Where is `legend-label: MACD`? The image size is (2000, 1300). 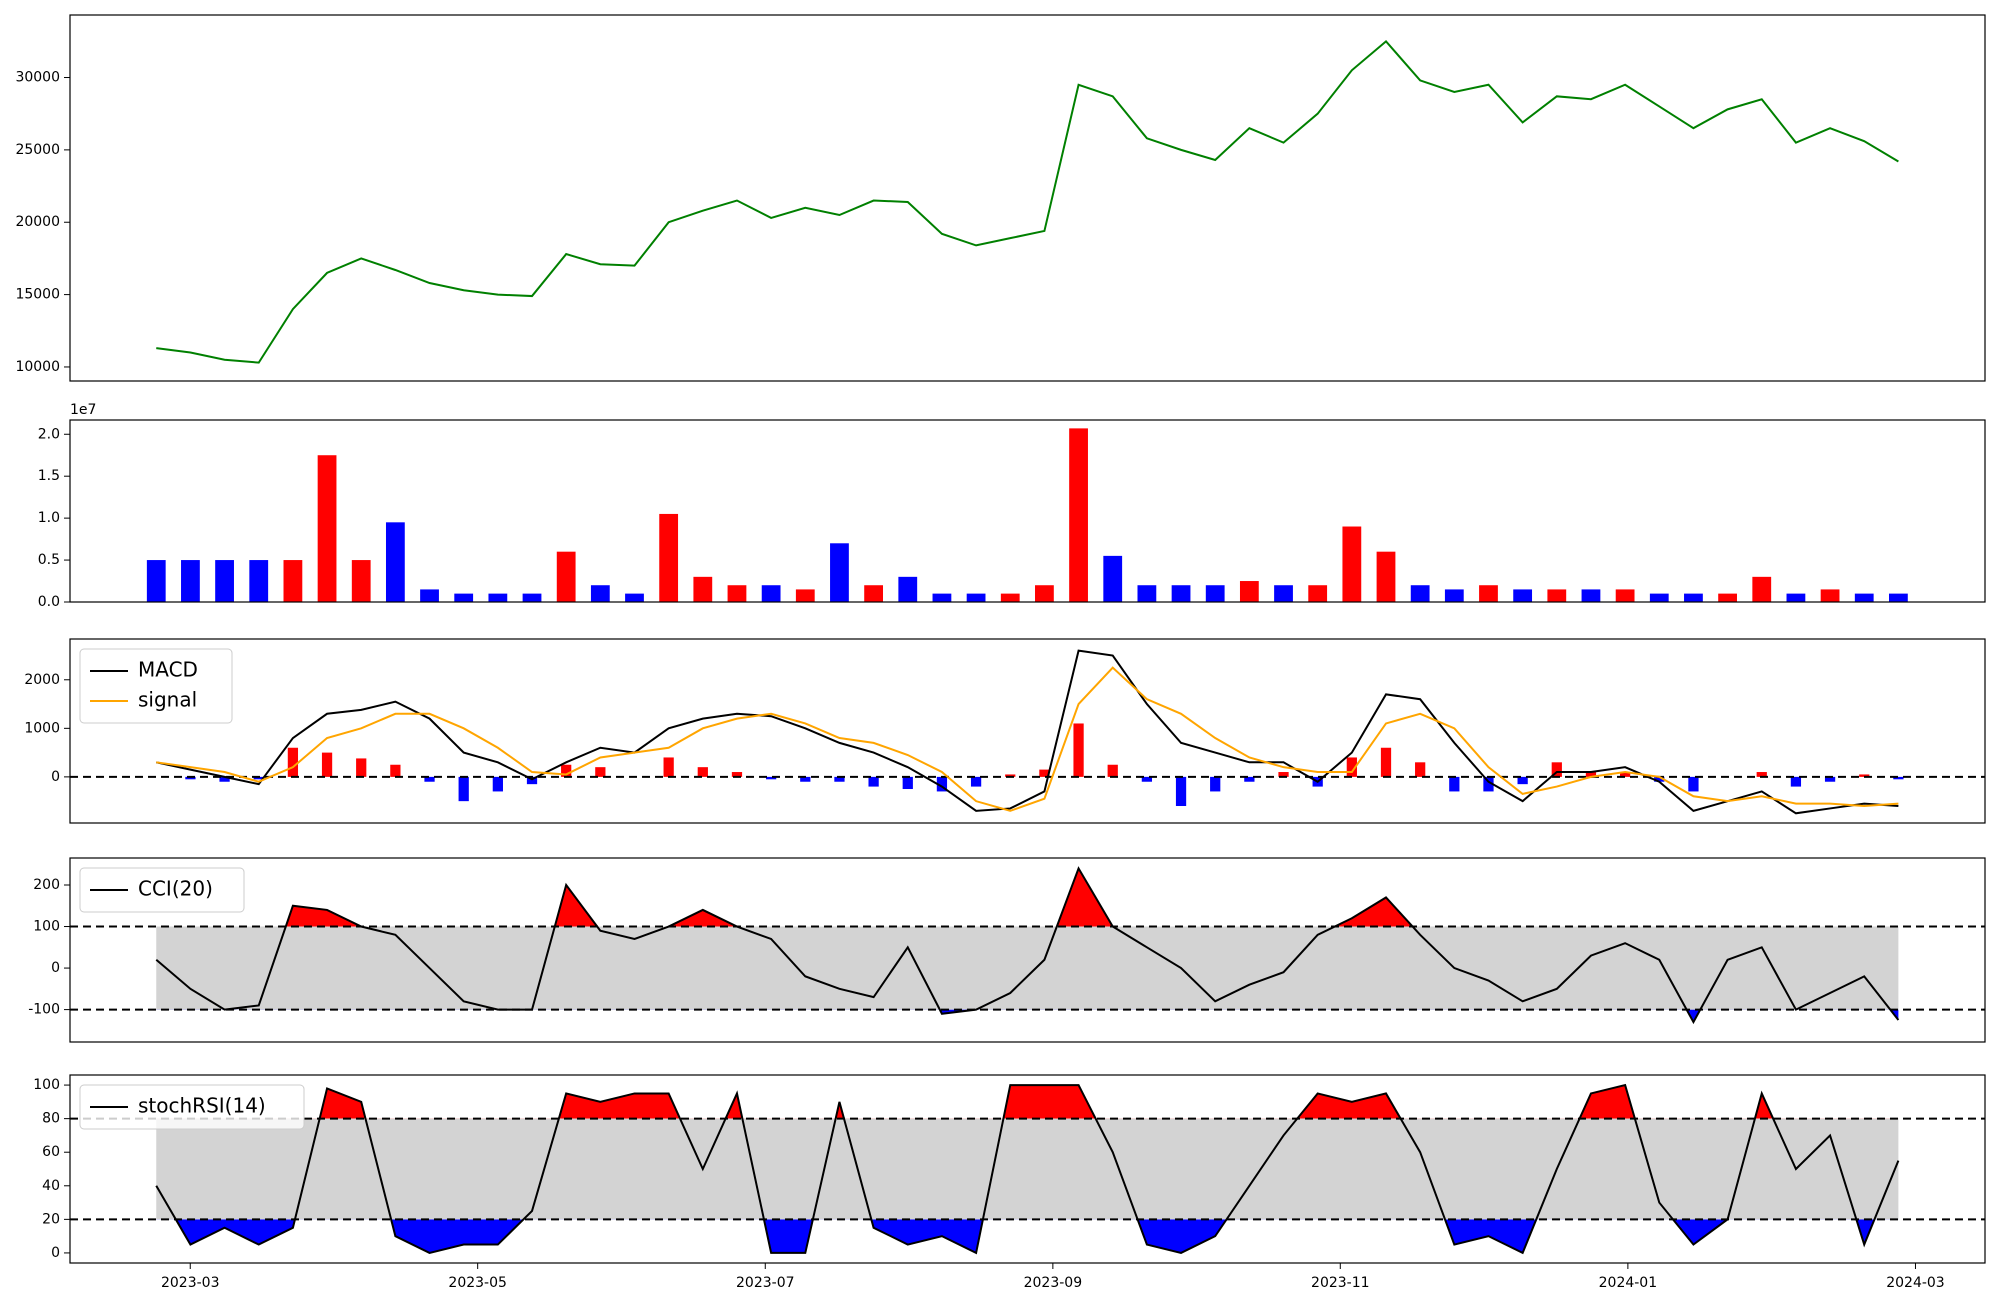 legend-label: MACD is located at coordinates (168, 670).